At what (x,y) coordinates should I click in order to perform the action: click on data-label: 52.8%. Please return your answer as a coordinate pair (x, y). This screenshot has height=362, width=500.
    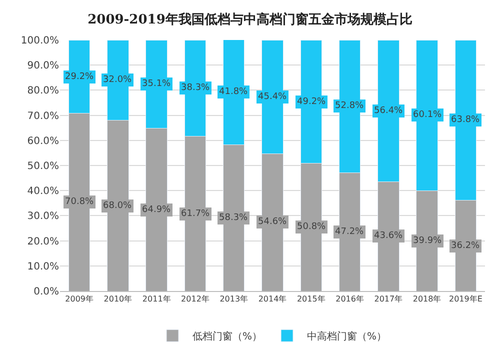
    Looking at the image, I should click on (349, 106).